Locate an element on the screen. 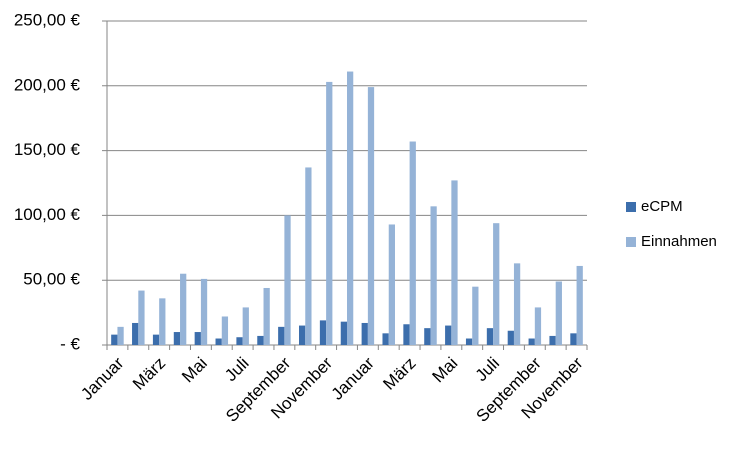 The width and height of the screenshot is (752, 457). y-tick-label: 100,00 € is located at coordinates (47, 214).